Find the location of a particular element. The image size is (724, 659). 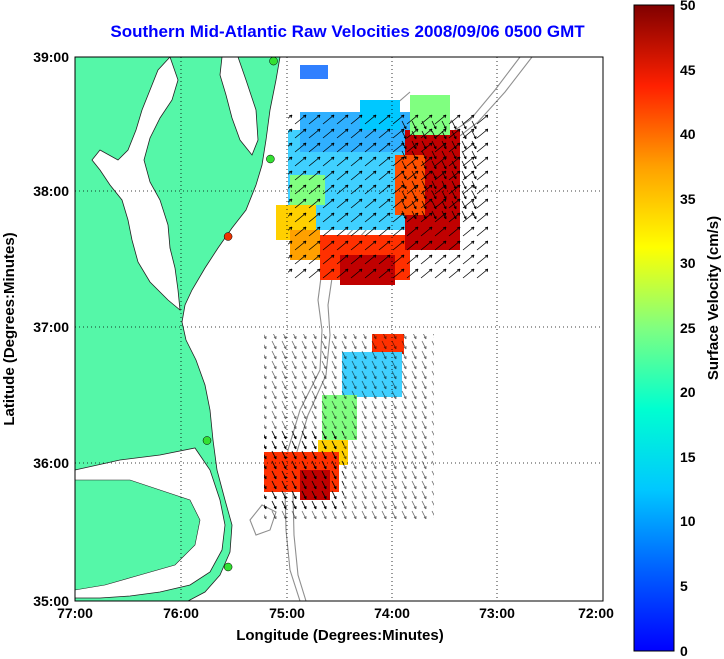

colorbar-tick: 30 is located at coordinates (688, 263).